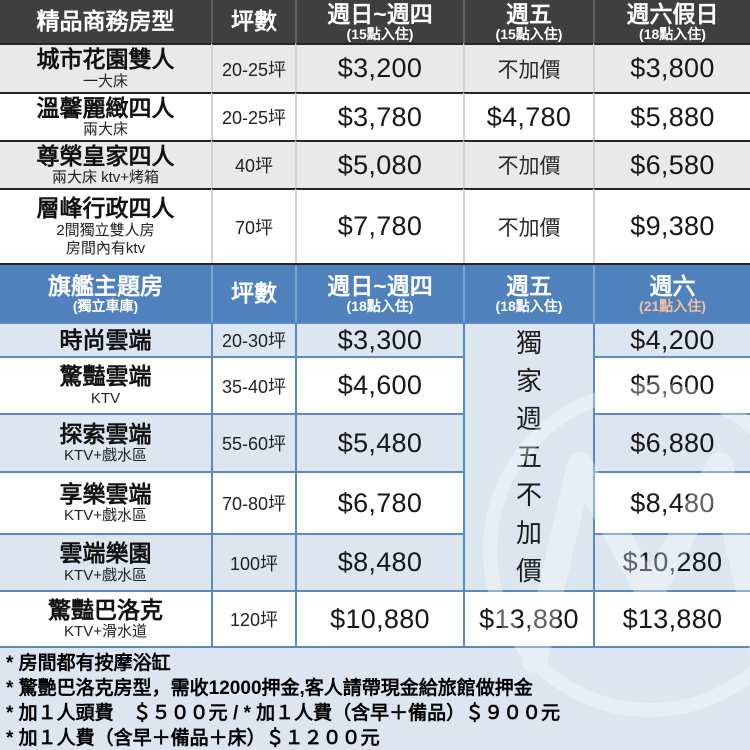  What do you see at coordinates (105, 398) in the screenshot?
I see `room-sub: KTV` at bounding box center [105, 398].